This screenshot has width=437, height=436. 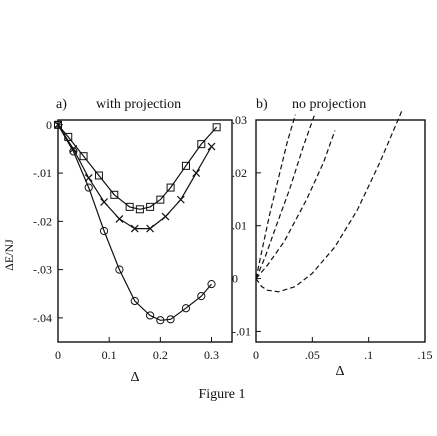 What do you see at coordinates (61, 104) in the screenshot?
I see `panel-a-label: a)` at bounding box center [61, 104].